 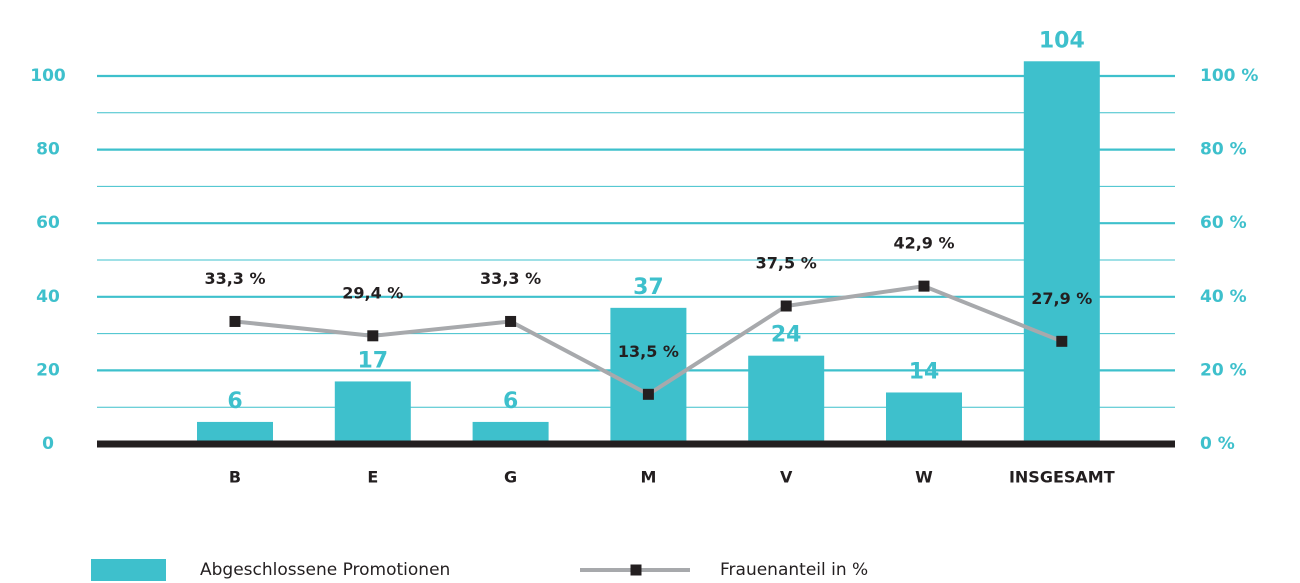 What do you see at coordinates (1229, 76) in the screenshot?
I see `y2-tick-label: 100 %` at bounding box center [1229, 76].